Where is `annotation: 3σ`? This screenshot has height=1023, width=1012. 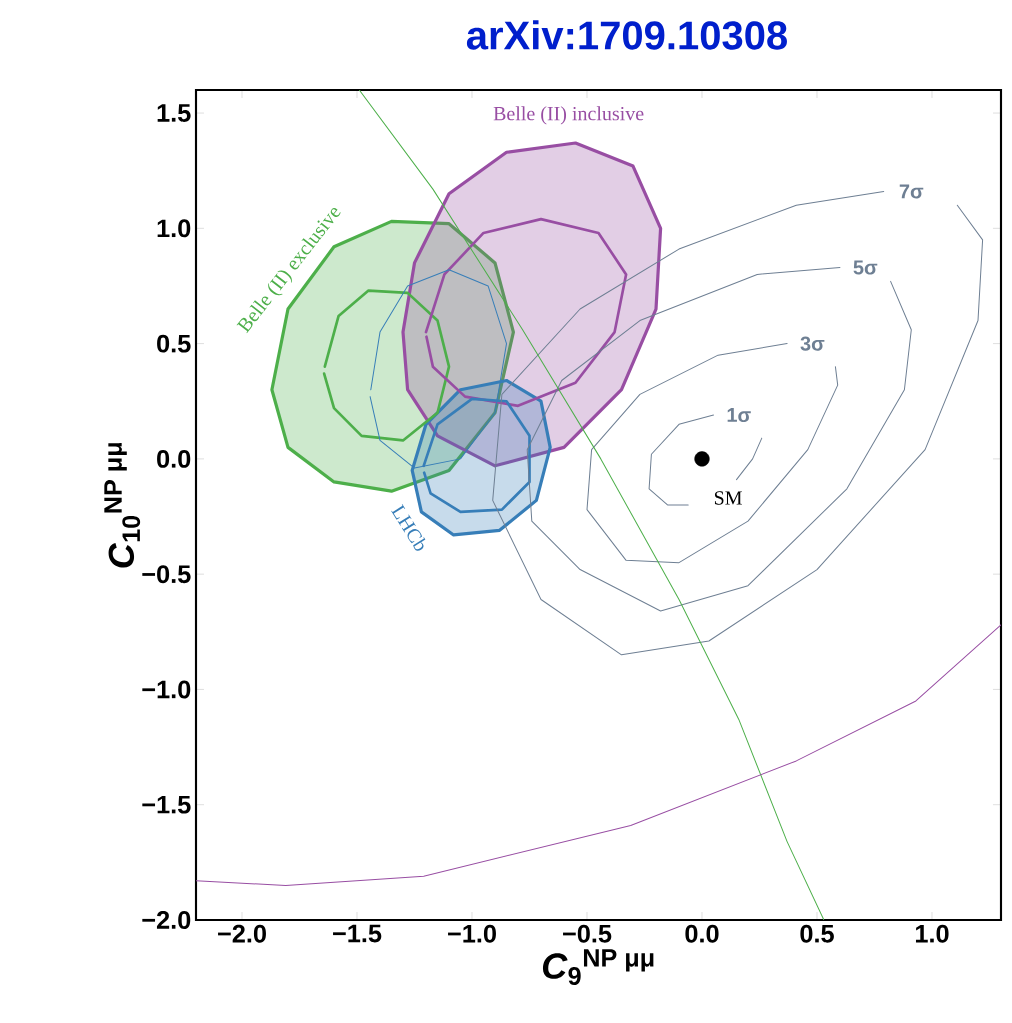
annotation: 3σ is located at coordinates (812, 343).